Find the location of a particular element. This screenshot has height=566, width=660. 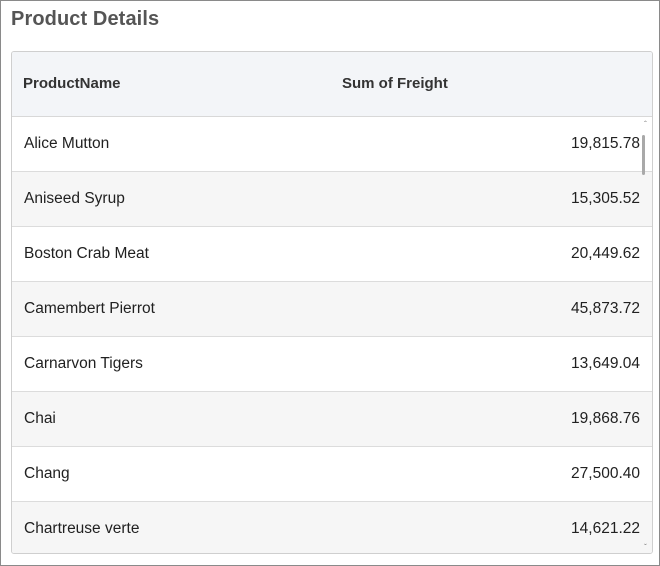

table-row: Boston Crab Meat 20,449.62 is located at coordinates (332, 254).